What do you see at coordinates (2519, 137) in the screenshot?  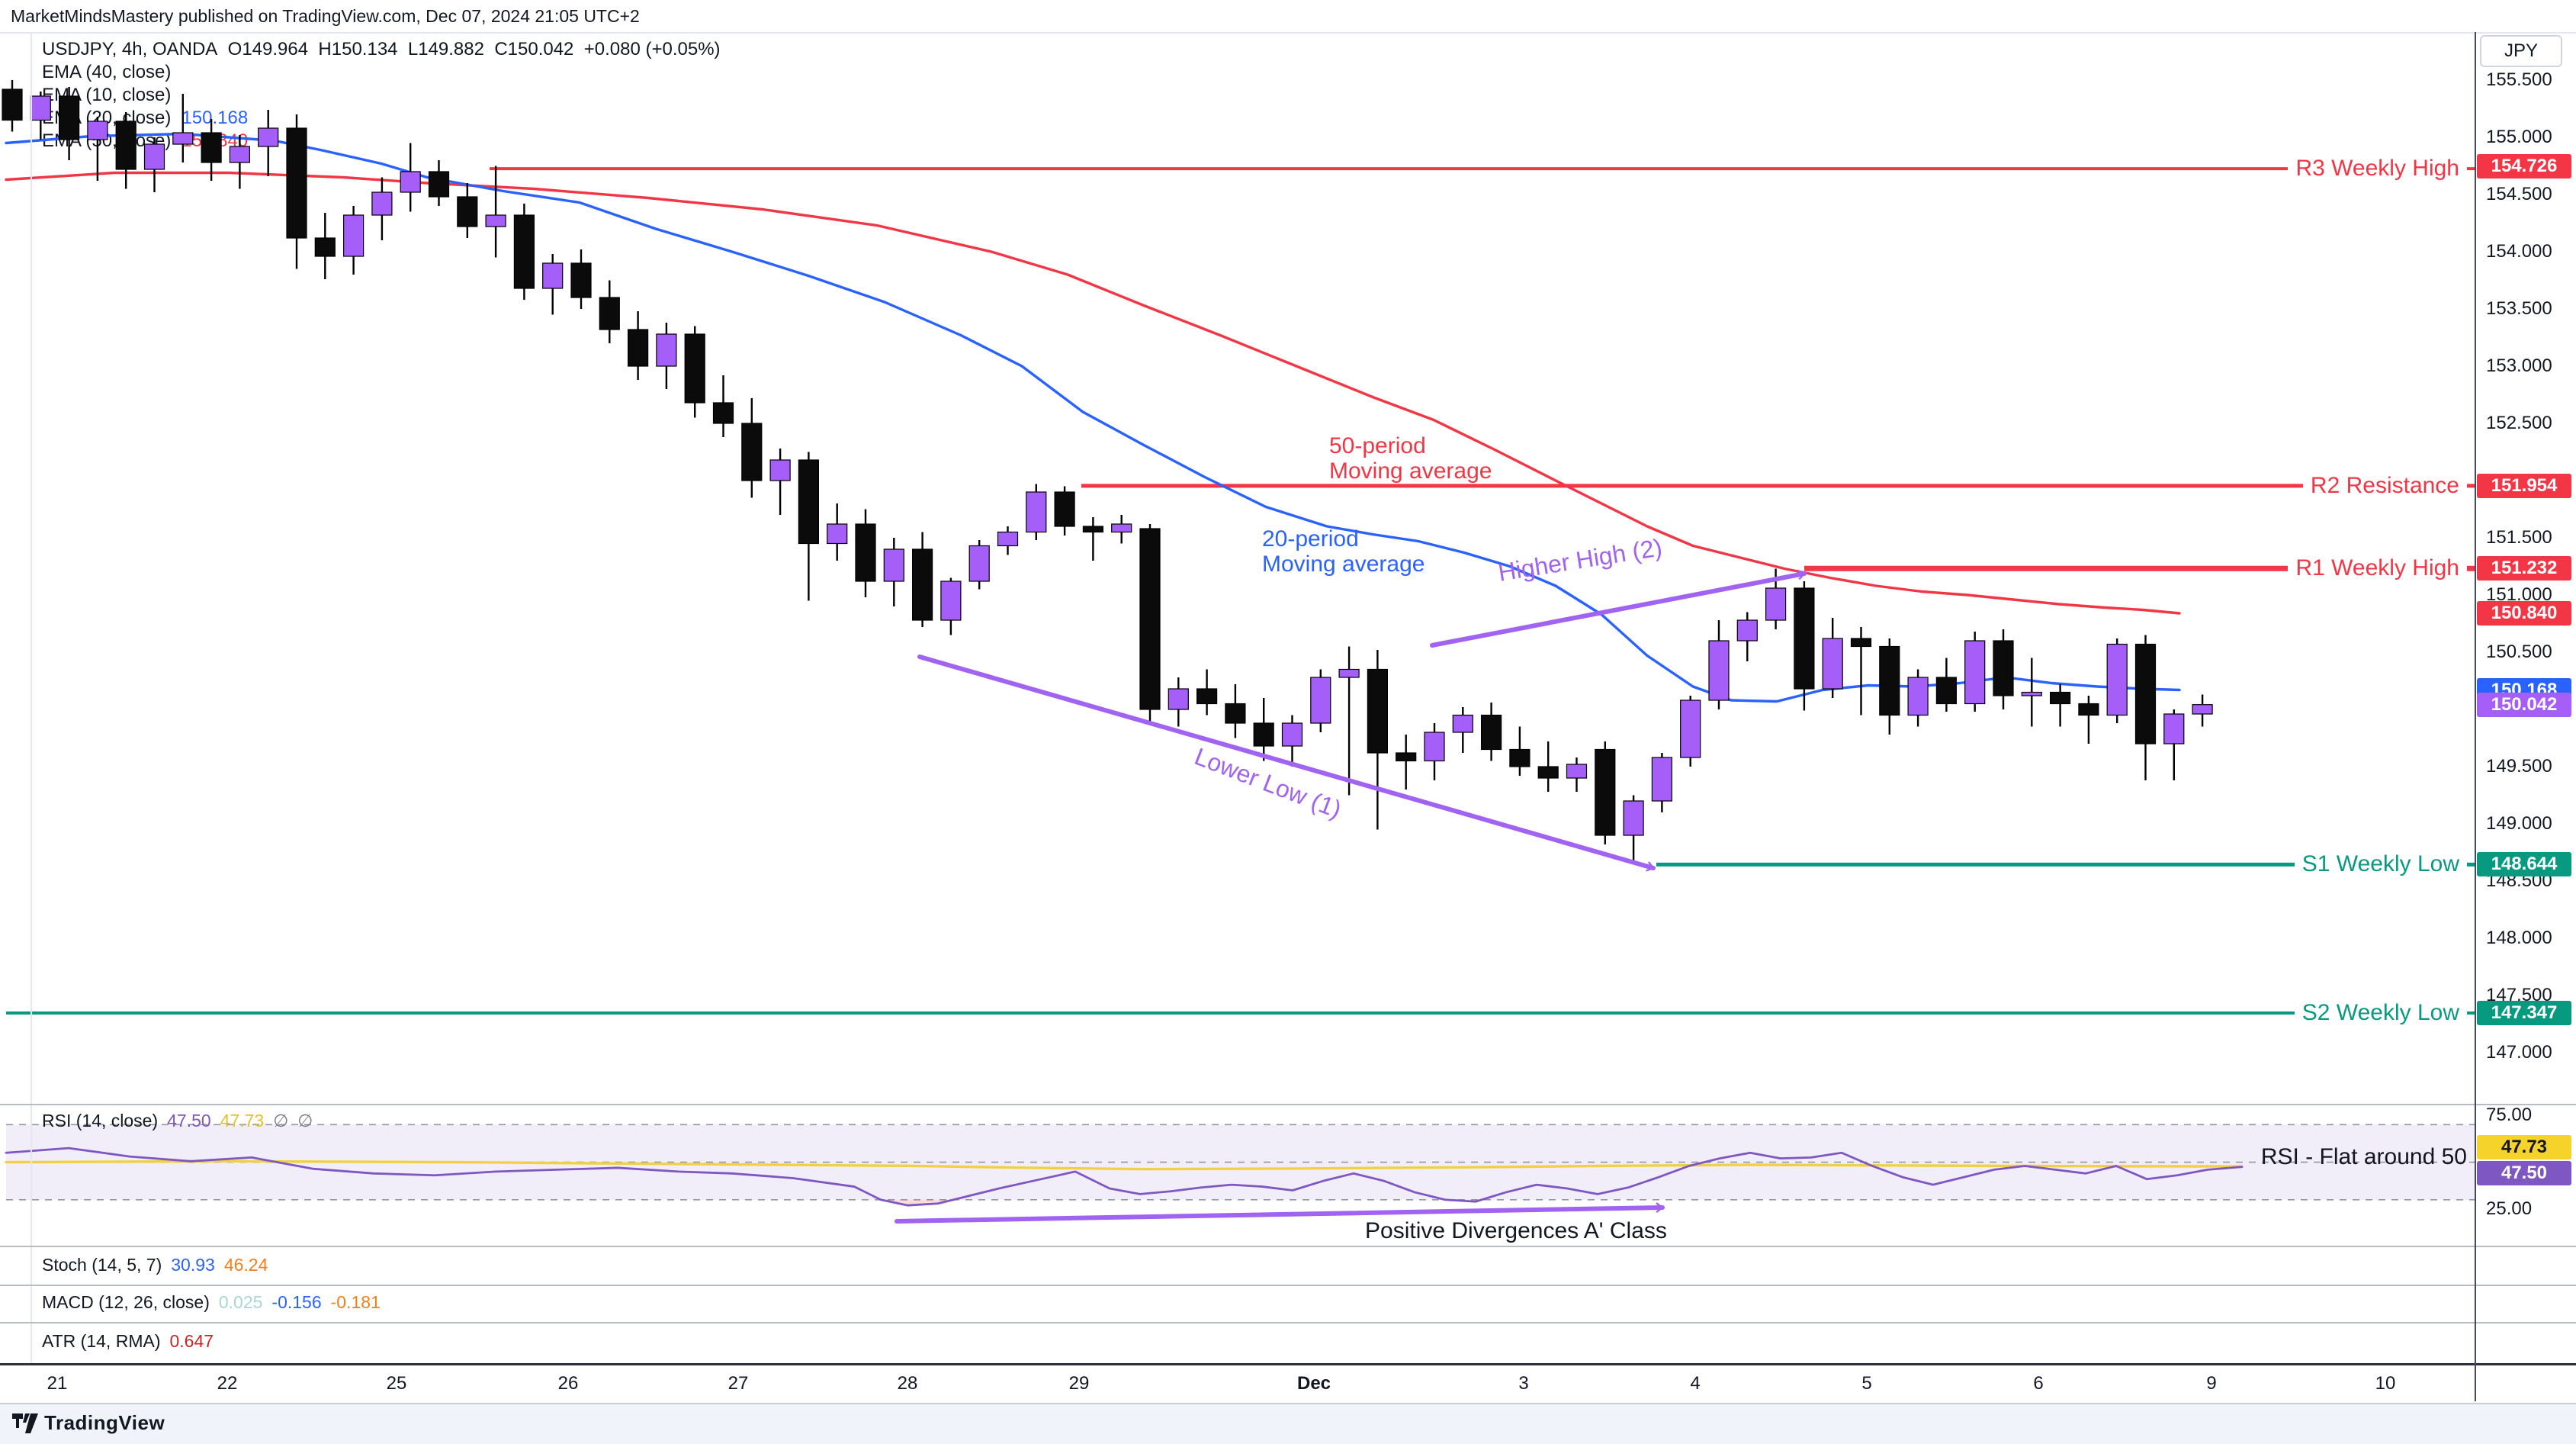 I see `price-tick: 155.000` at bounding box center [2519, 137].